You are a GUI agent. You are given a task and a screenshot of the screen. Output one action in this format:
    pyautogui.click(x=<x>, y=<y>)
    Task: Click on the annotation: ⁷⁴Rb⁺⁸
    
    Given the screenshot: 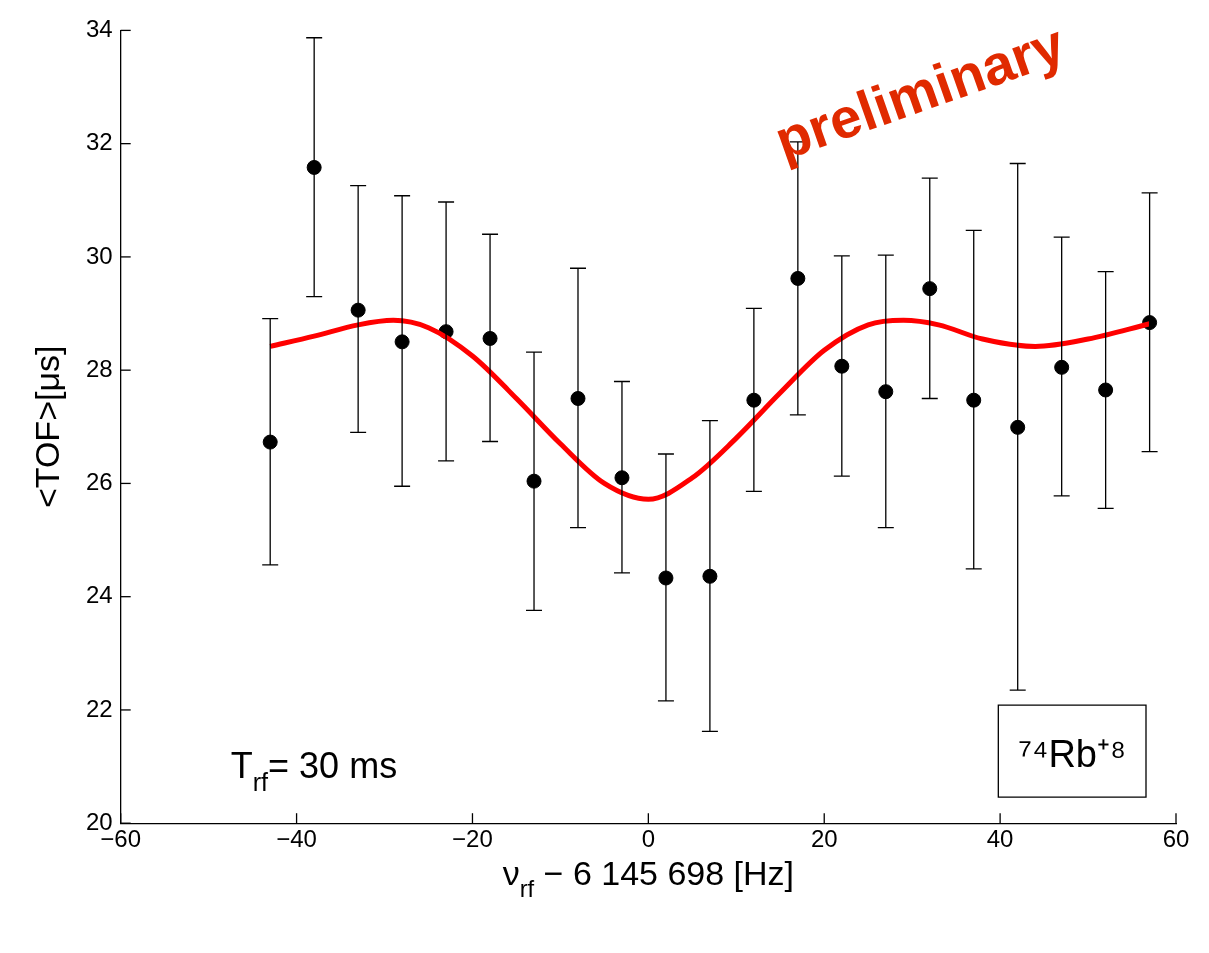 What is the action you would take?
    pyautogui.click(x=1072, y=754)
    